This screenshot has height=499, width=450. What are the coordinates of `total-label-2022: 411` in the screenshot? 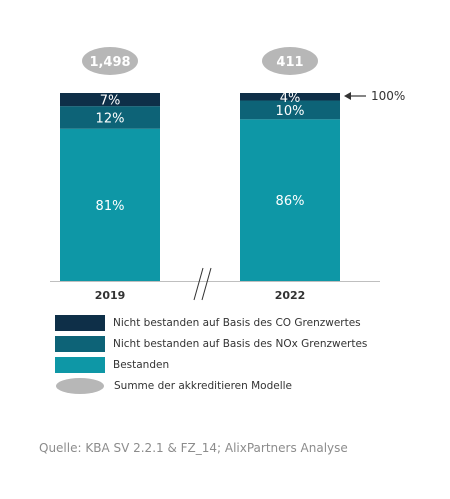 It's located at (289, 62).